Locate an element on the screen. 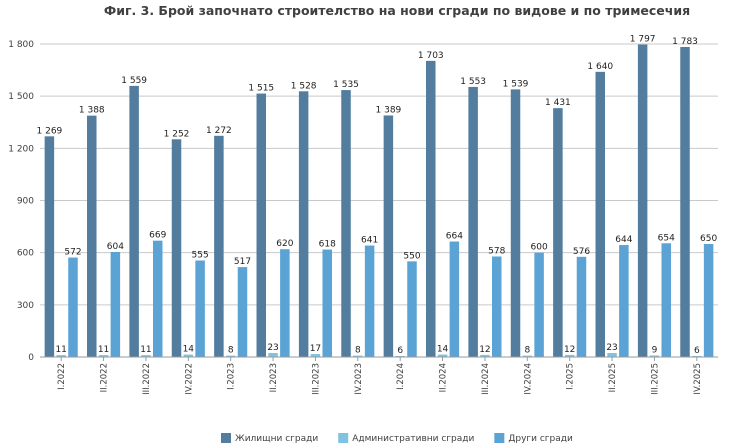 This screenshot has width=740, height=447. x-tick-label: I.2023 is located at coordinates (232, 376).